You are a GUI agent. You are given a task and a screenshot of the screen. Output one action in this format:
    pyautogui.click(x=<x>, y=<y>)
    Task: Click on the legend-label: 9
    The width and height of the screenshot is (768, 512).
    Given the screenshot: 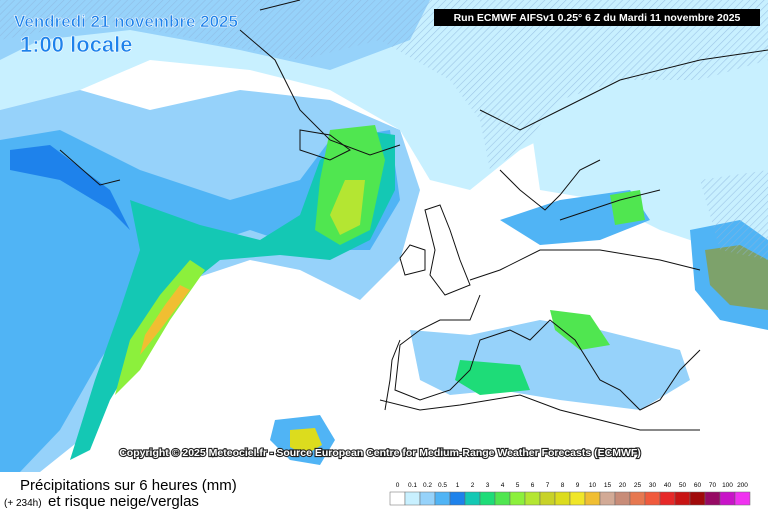 What is the action you would take?
    pyautogui.click(x=578, y=485)
    